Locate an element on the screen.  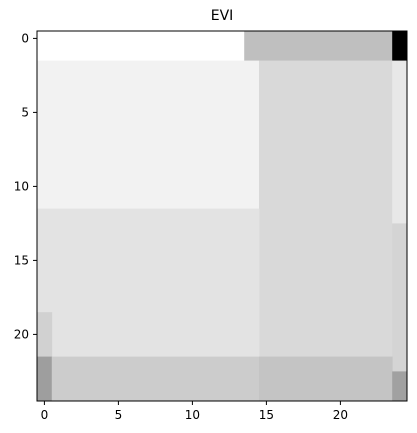
x-tick-label: 20 is located at coordinates (340, 415).